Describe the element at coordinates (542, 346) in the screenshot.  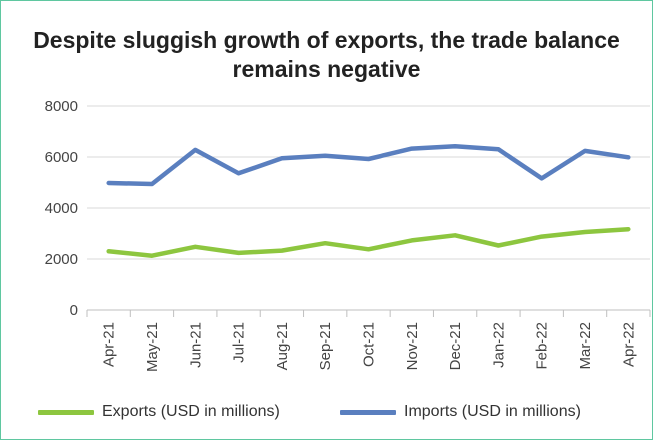
I see `x-tick-label: Feb-22` at that location.